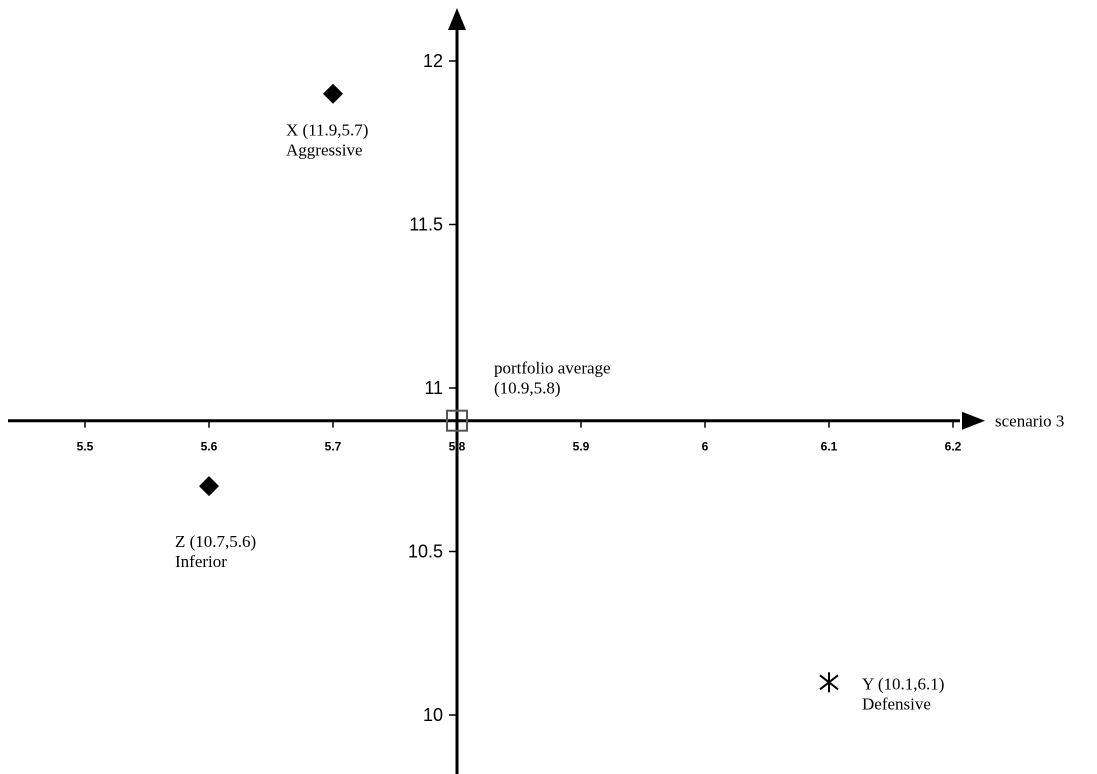 The image size is (1097, 774). What do you see at coordinates (829, 447) in the screenshot?
I see `x-tick-label: 6.1` at bounding box center [829, 447].